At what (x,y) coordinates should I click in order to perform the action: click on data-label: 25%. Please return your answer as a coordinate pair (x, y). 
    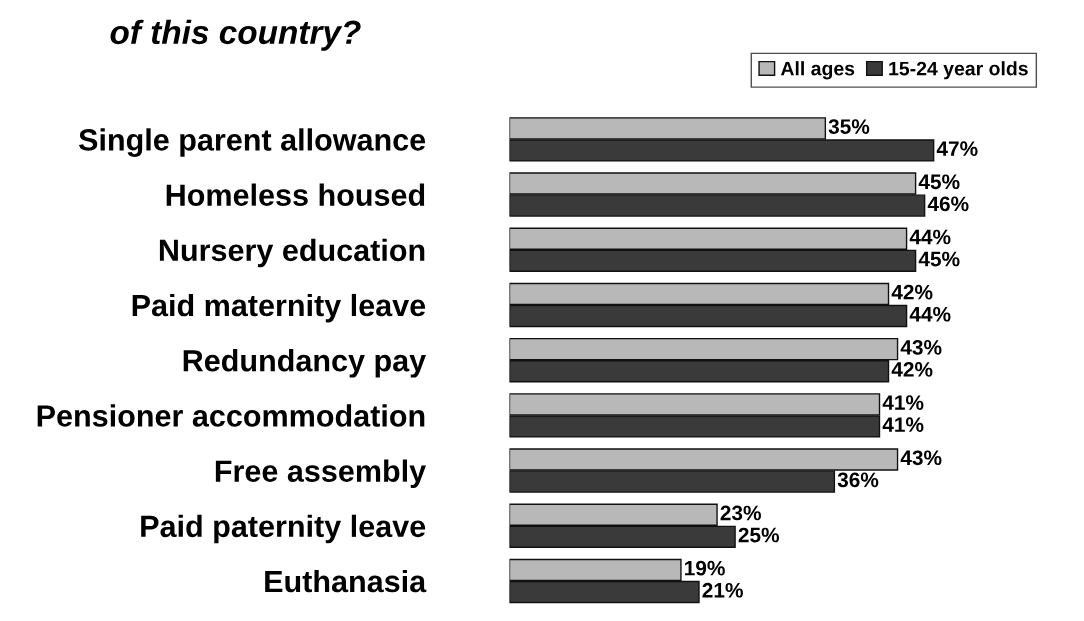
    Looking at the image, I should click on (759, 535).